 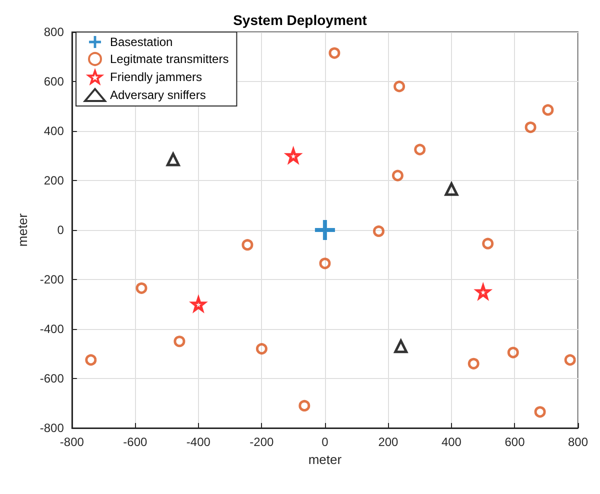 I want to click on y-tick-label: -600, so click(x=52, y=379).